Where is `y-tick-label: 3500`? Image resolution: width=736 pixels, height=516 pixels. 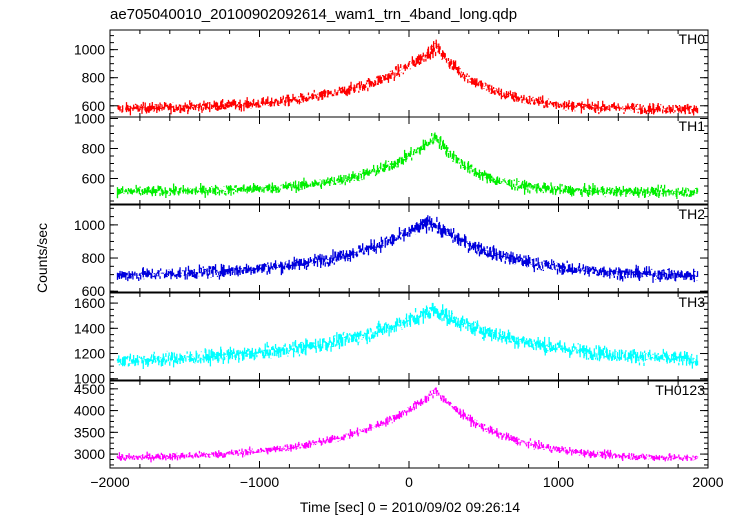
y-tick-label: 3500 is located at coordinates (89, 432).